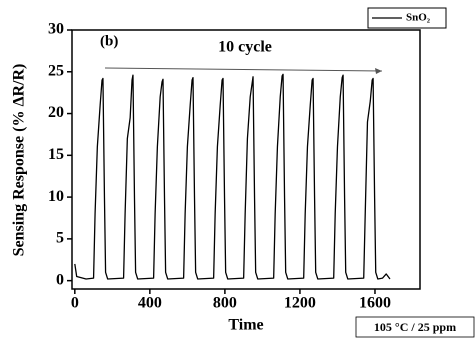 The width and height of the screenshot is (476, 338). What do you see at coordinates (60, 238) in the screenshot?
I see `y-tick-label: 5` at bounding box center [60, 238].